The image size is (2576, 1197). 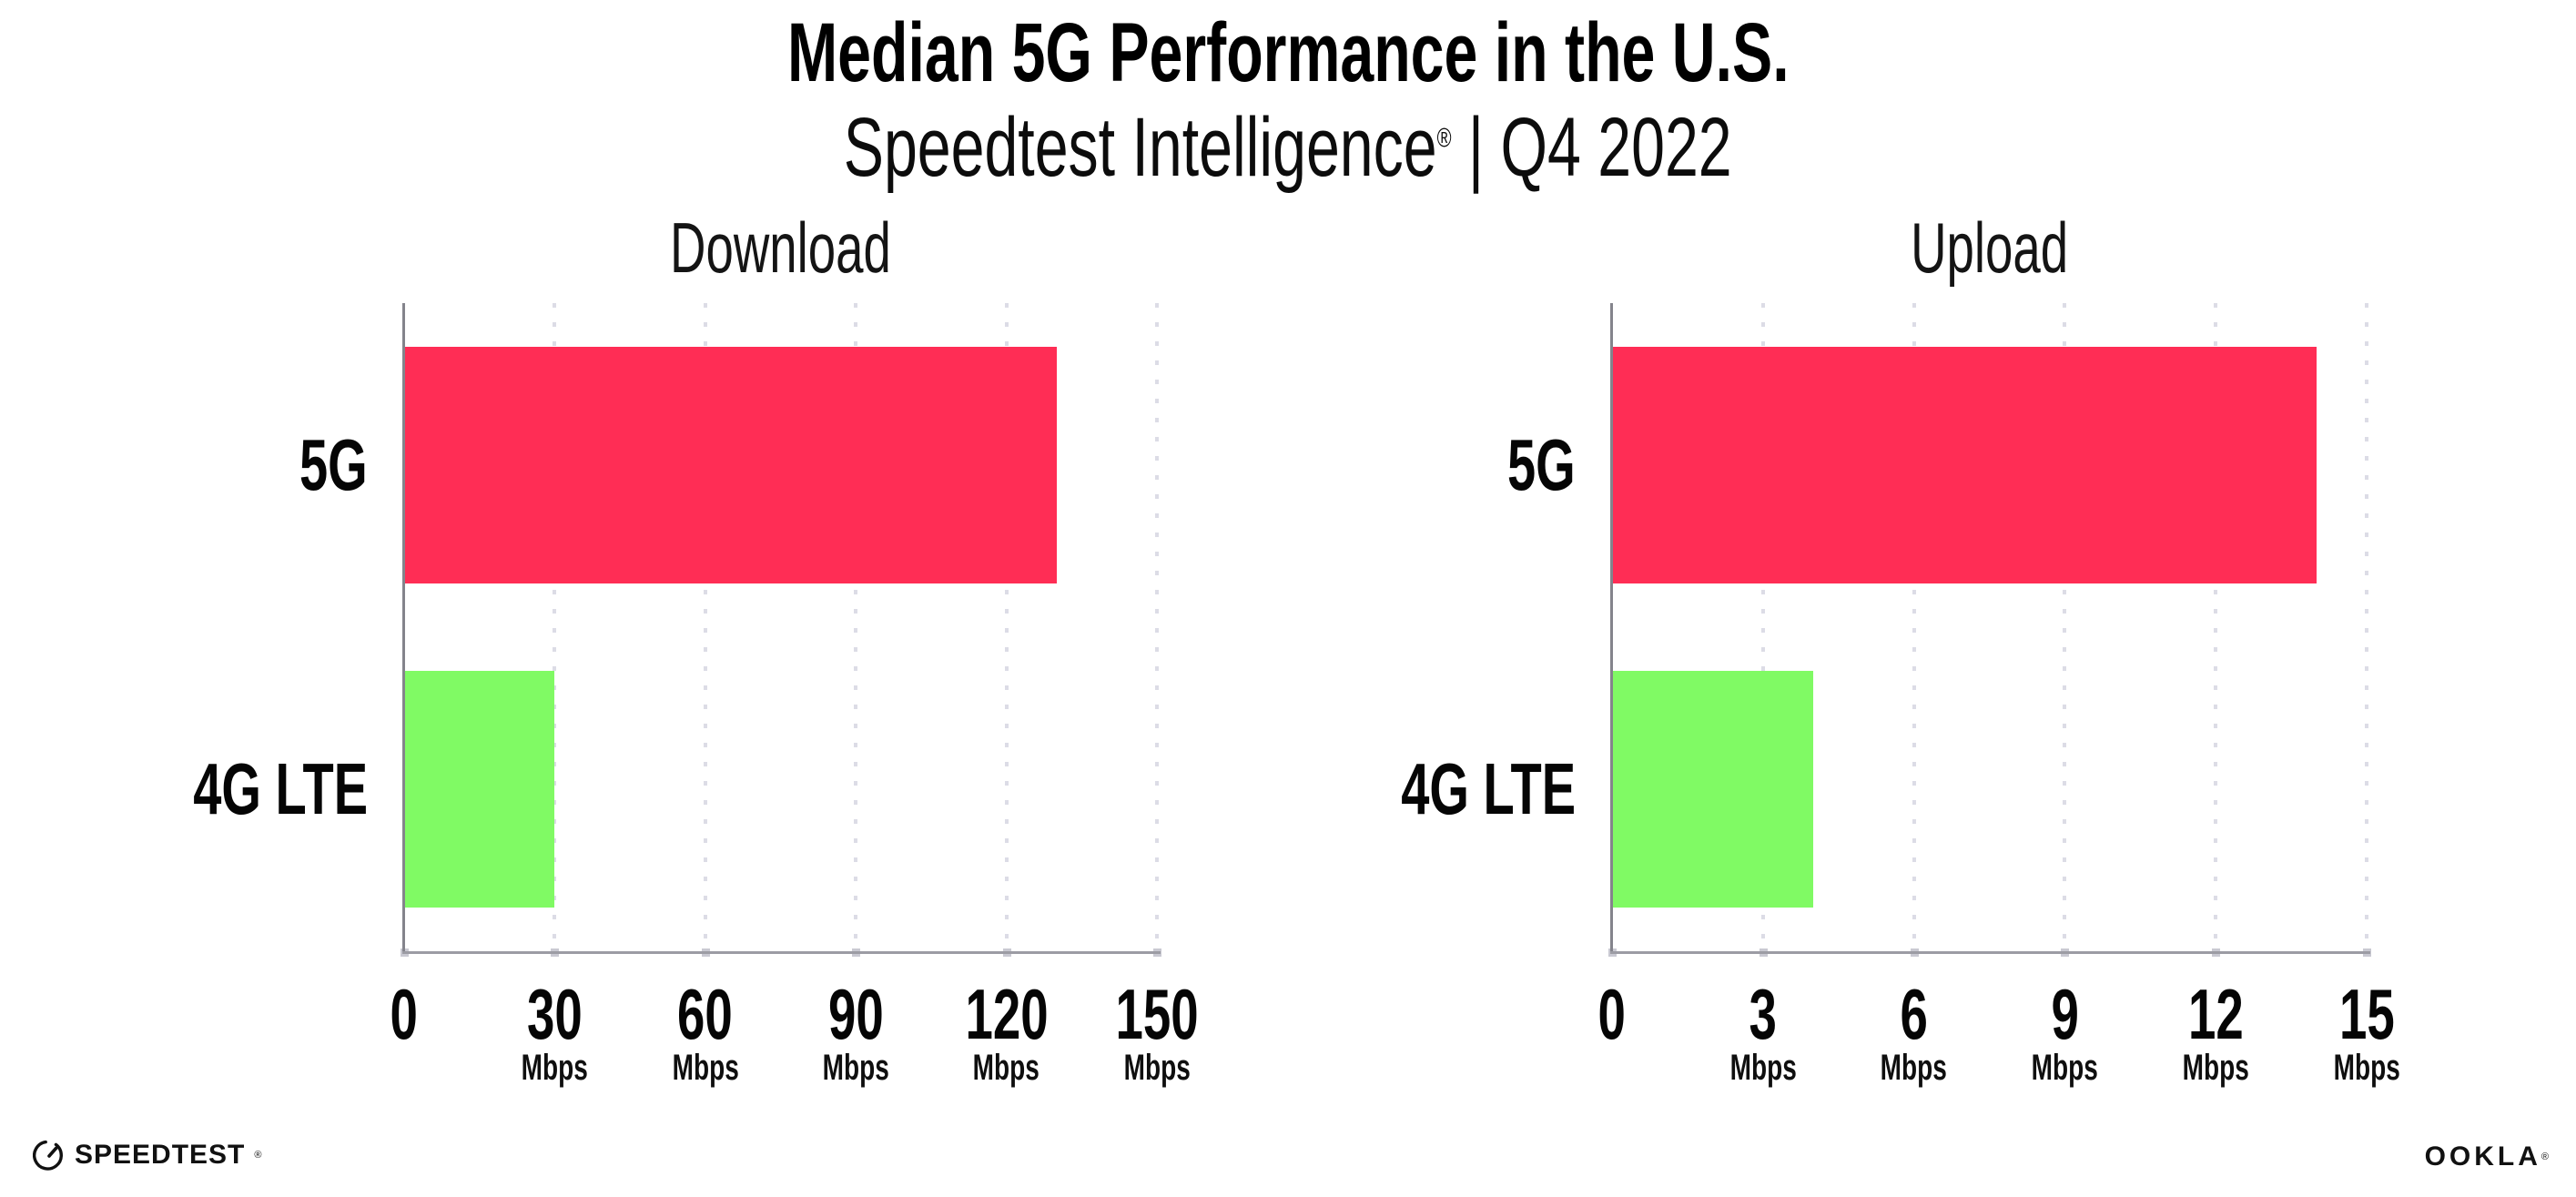 I want to click on tick-label-download-90-text: 90, so click(x=855, y=1014).